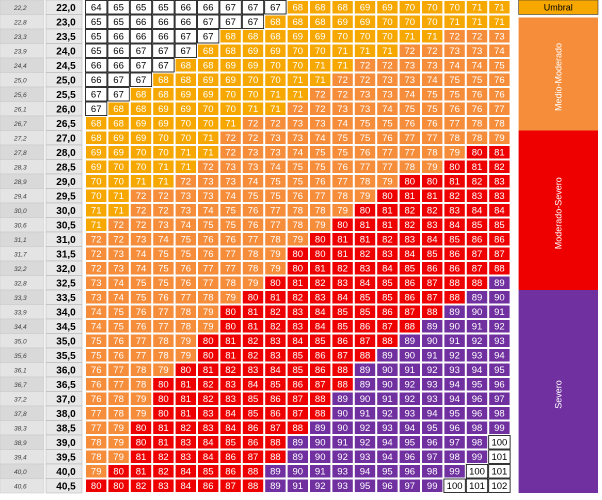 The height and width of the screenshot is (500, 602). What do you see at coordinates (163, 472) in the screenshot?
I see `cell-value: 82` at bounding box center [163, 472].